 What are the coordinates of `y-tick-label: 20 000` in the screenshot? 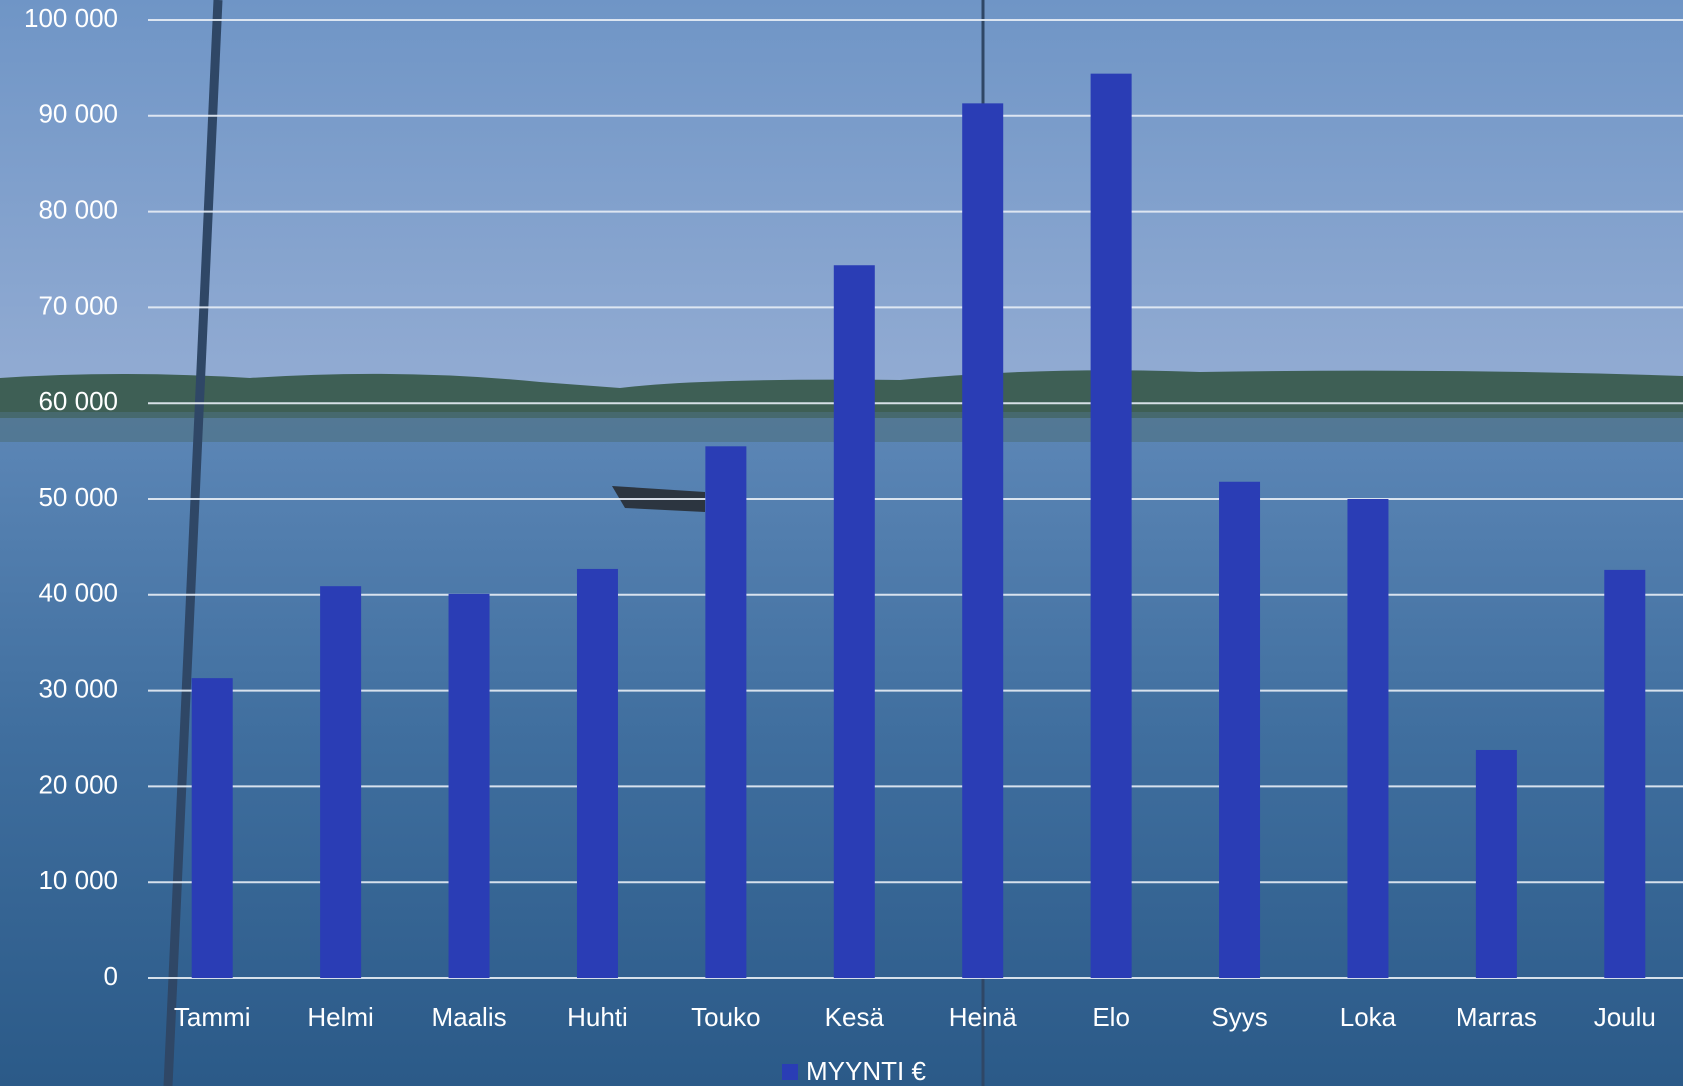 It's located at (78, 784).